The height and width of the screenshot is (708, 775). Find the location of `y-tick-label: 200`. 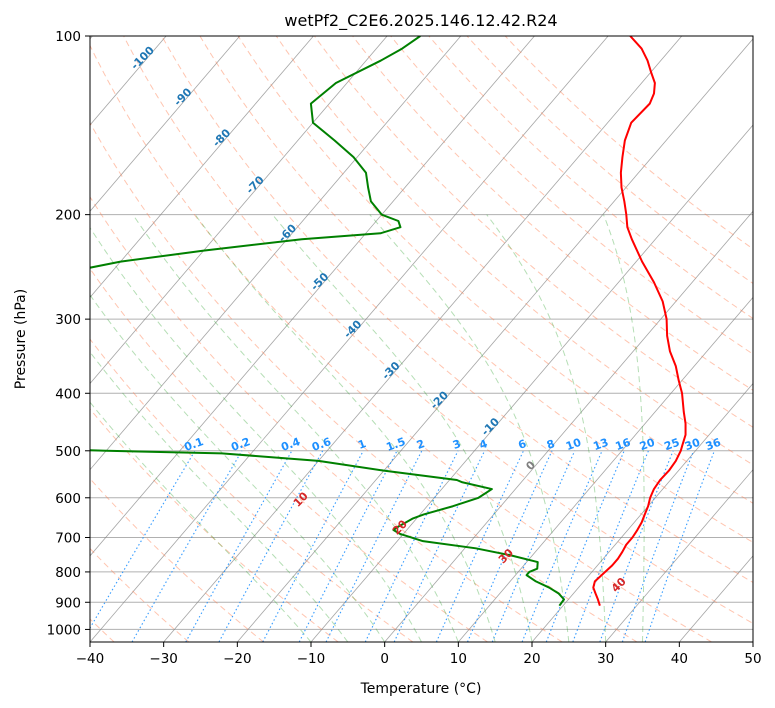

y-tick-label: 200 is located at coordinates (68, 216).